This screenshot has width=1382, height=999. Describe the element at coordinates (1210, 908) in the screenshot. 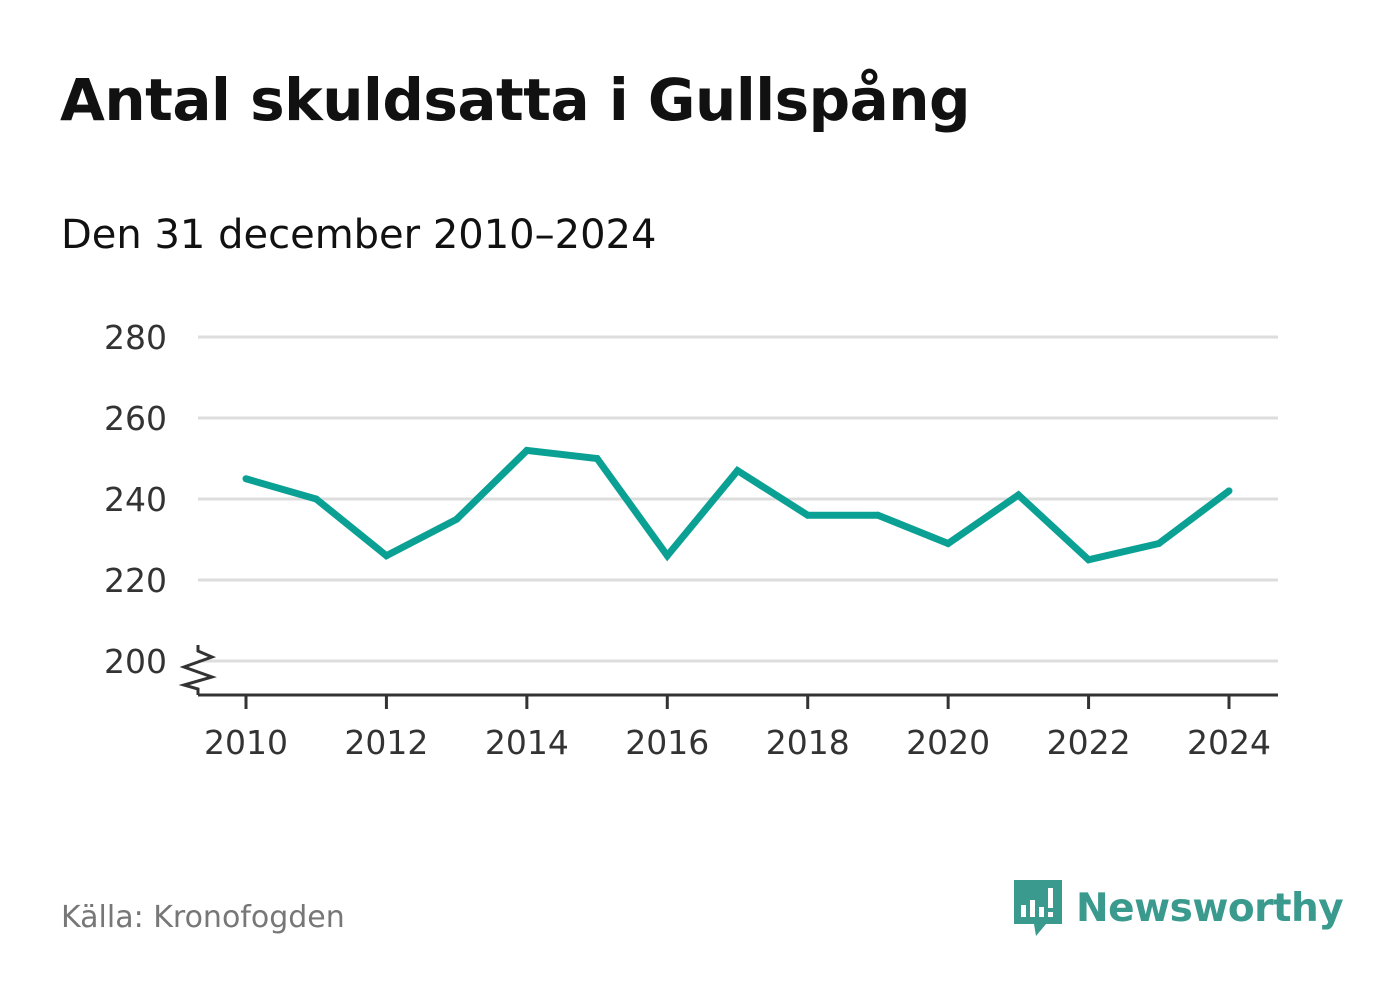

I see `brand-name: Newsworthy` at that location.